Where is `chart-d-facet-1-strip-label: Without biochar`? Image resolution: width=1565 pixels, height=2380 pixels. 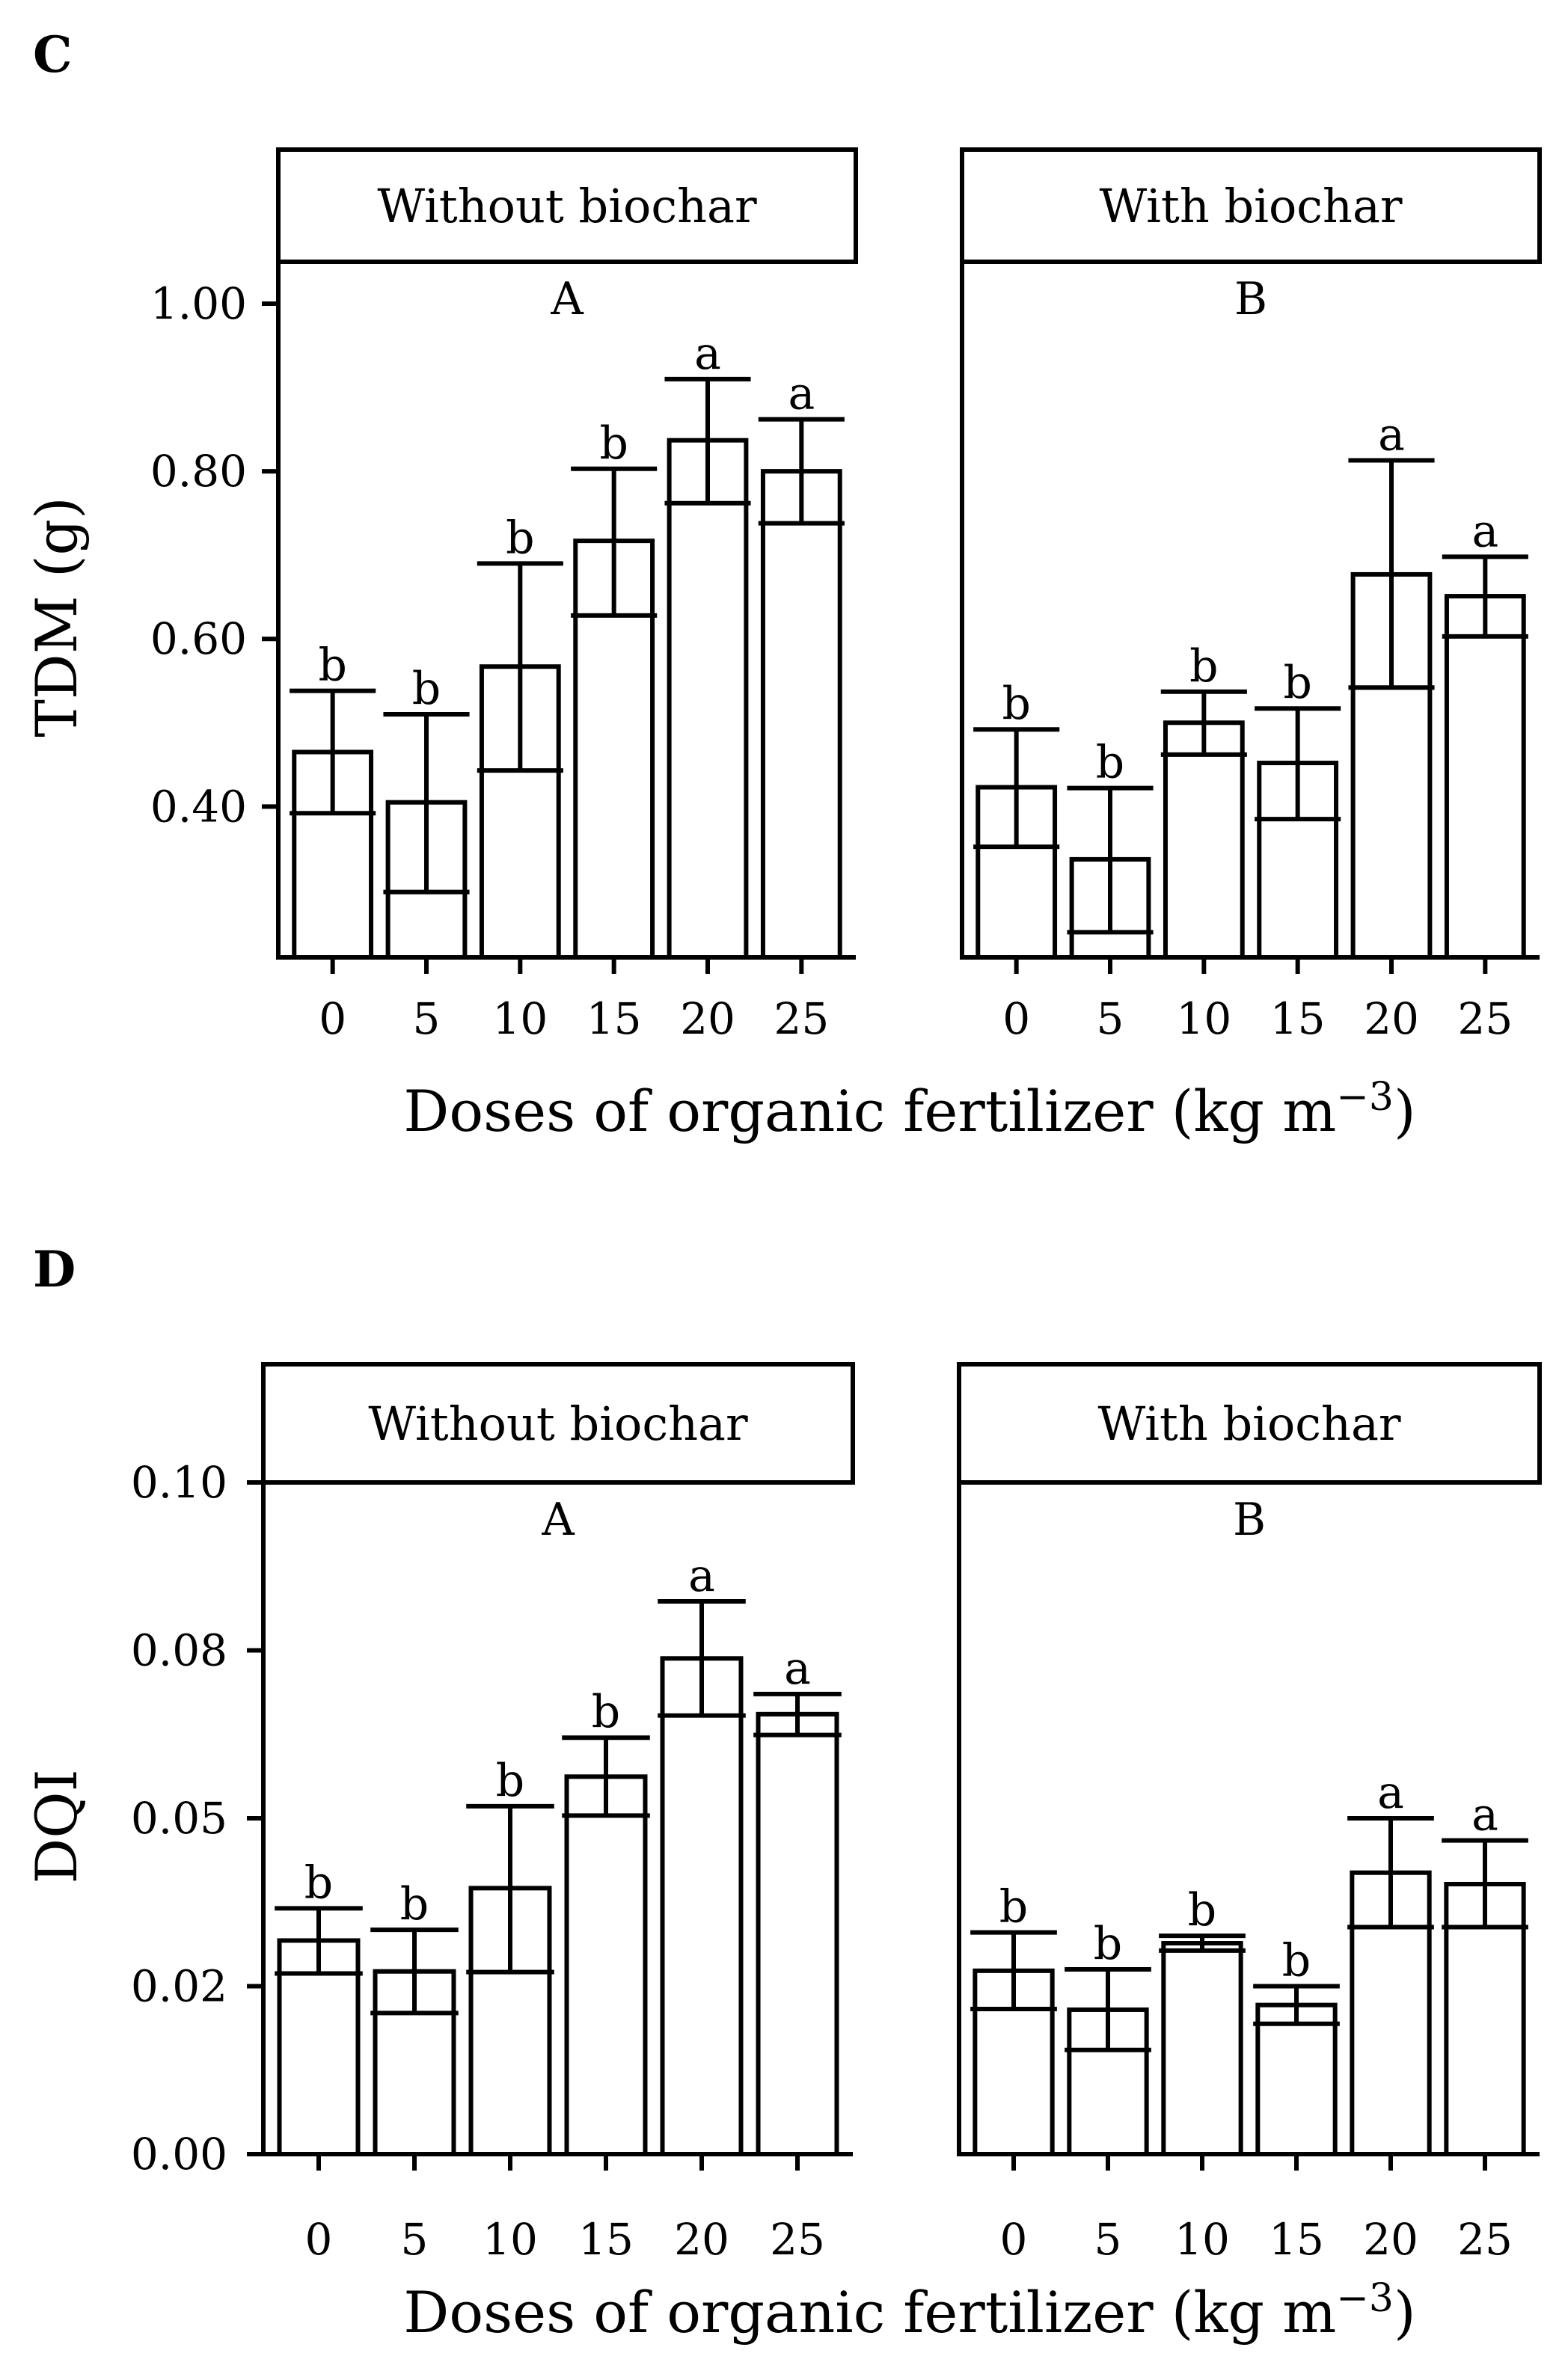 chart-d-facet-1-strip-label: Without biochar is located at coordinates (558, 1423).